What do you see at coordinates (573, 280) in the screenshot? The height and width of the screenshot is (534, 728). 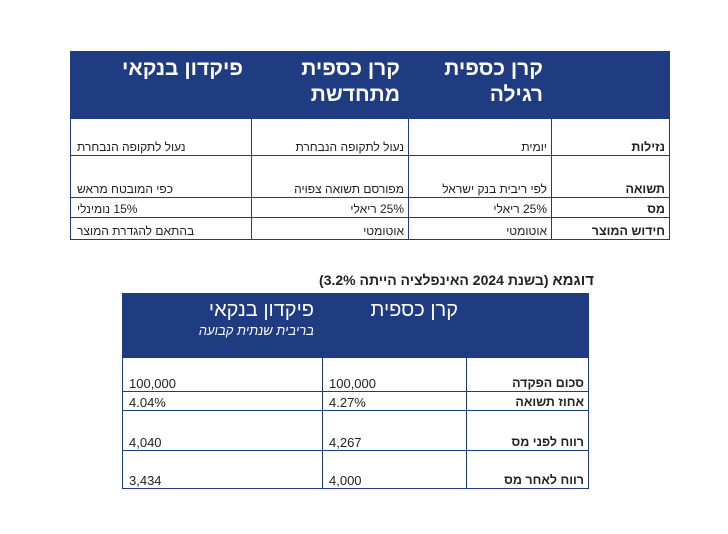 I see `example-title: דוגמא` at bounding box center [573, 280].